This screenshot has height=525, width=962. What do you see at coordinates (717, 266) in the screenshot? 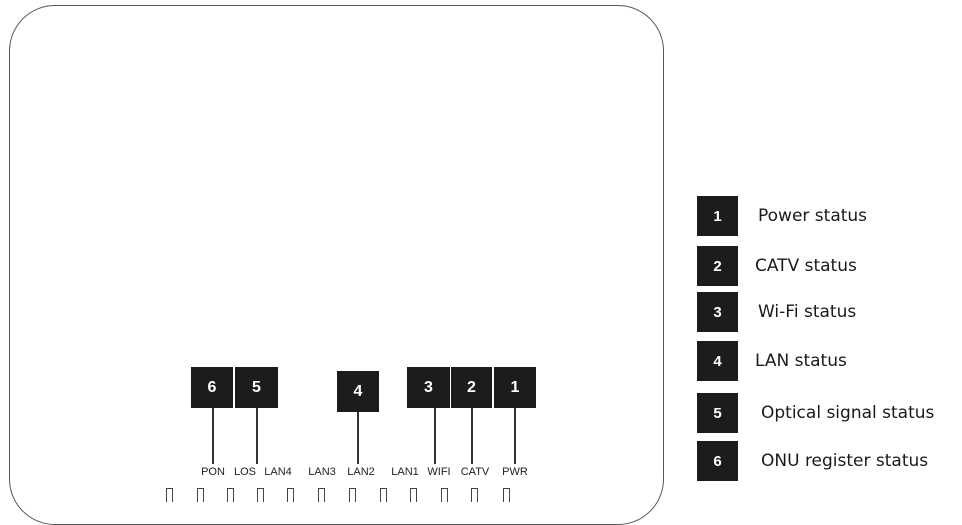
I see `legend-badge-2: 2` at bounding box center [717, 266].